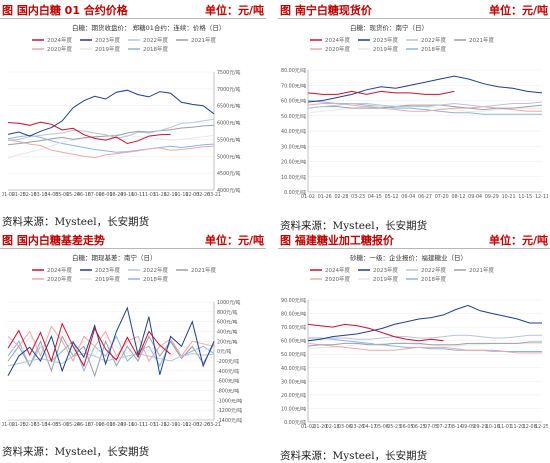  I want to click on x-tick-label: 05-24, so click(73, 195).